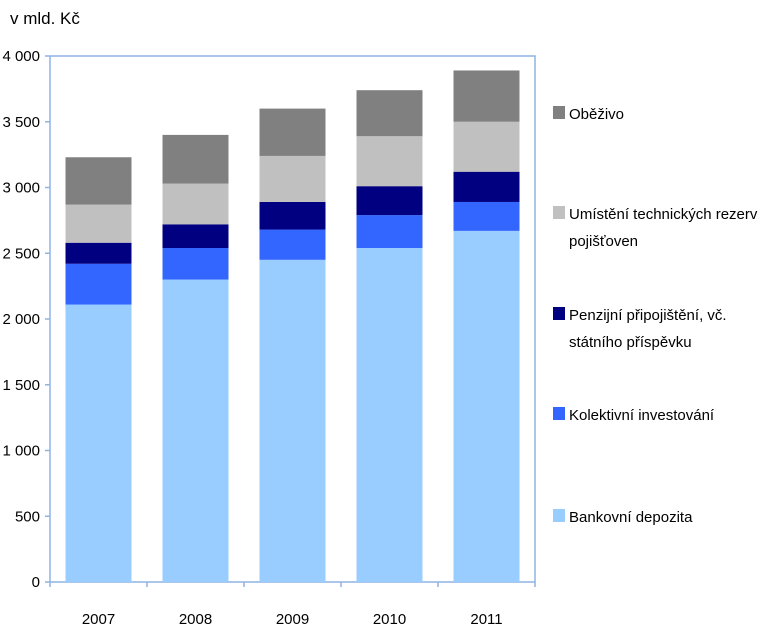 This screenshot has height=640, width=762. Describe the element at coordinates (195, 430) in the screenshot. I see `bar-segment-1-2008` at that location.